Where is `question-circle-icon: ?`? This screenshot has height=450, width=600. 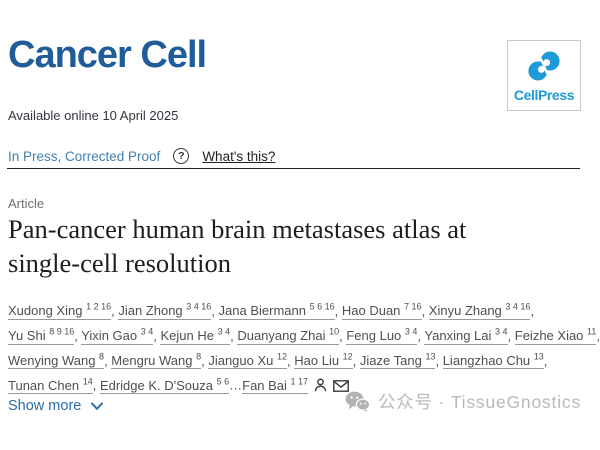
question-circle-icon: ? is located at coordinates (181, 156).